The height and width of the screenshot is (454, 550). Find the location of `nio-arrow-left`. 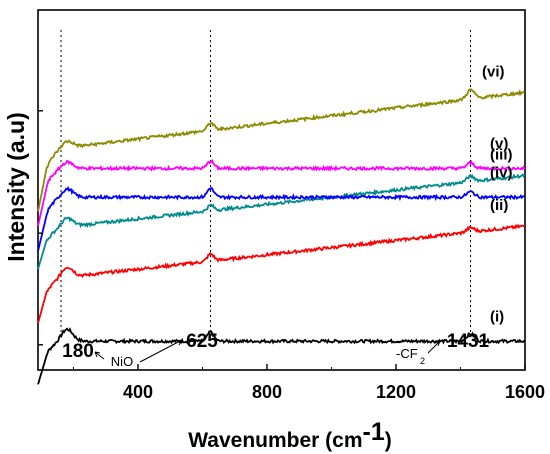

nio-arrow-left is located at coordinates (99, 355).